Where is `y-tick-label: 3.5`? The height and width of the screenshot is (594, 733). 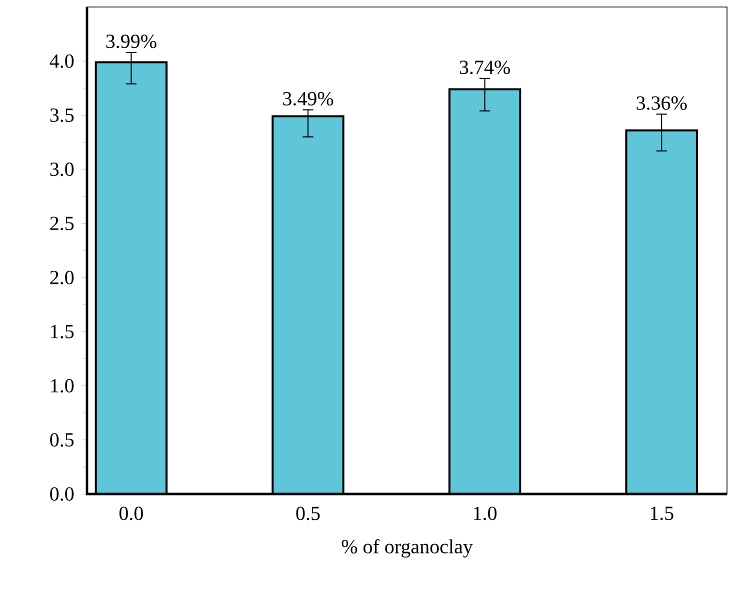
y-tick-label: 3.5 is located at coordinates (62, 115).